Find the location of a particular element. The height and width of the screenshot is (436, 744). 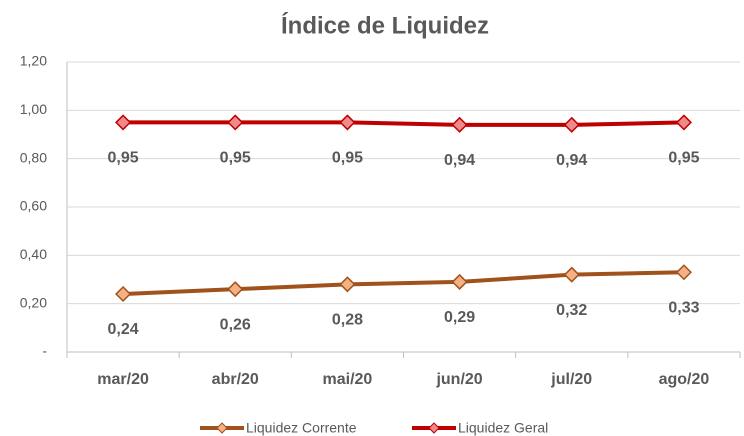

chart-title: Índice de Liquidez is located at coordinates (385, 25).